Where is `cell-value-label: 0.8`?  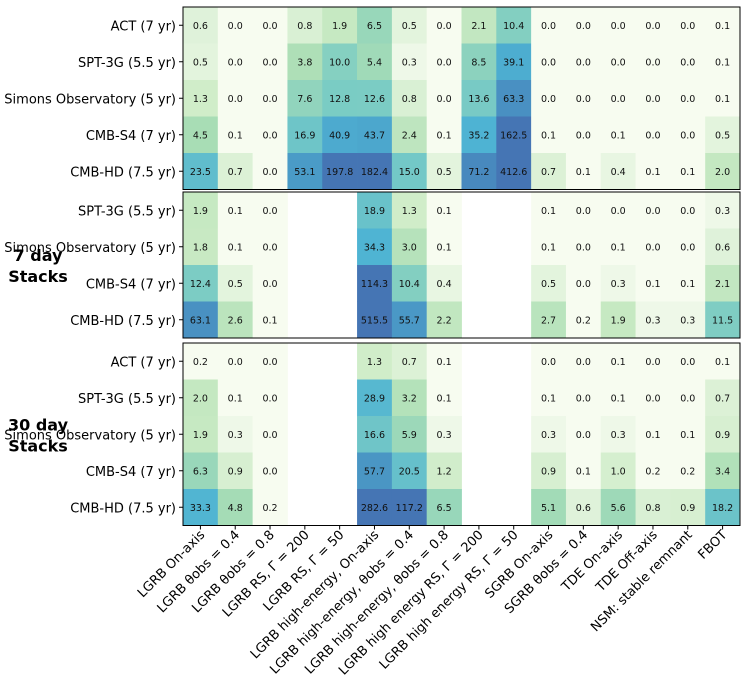
cell-value-label: 0.8 is located at coordinates (304, 26).